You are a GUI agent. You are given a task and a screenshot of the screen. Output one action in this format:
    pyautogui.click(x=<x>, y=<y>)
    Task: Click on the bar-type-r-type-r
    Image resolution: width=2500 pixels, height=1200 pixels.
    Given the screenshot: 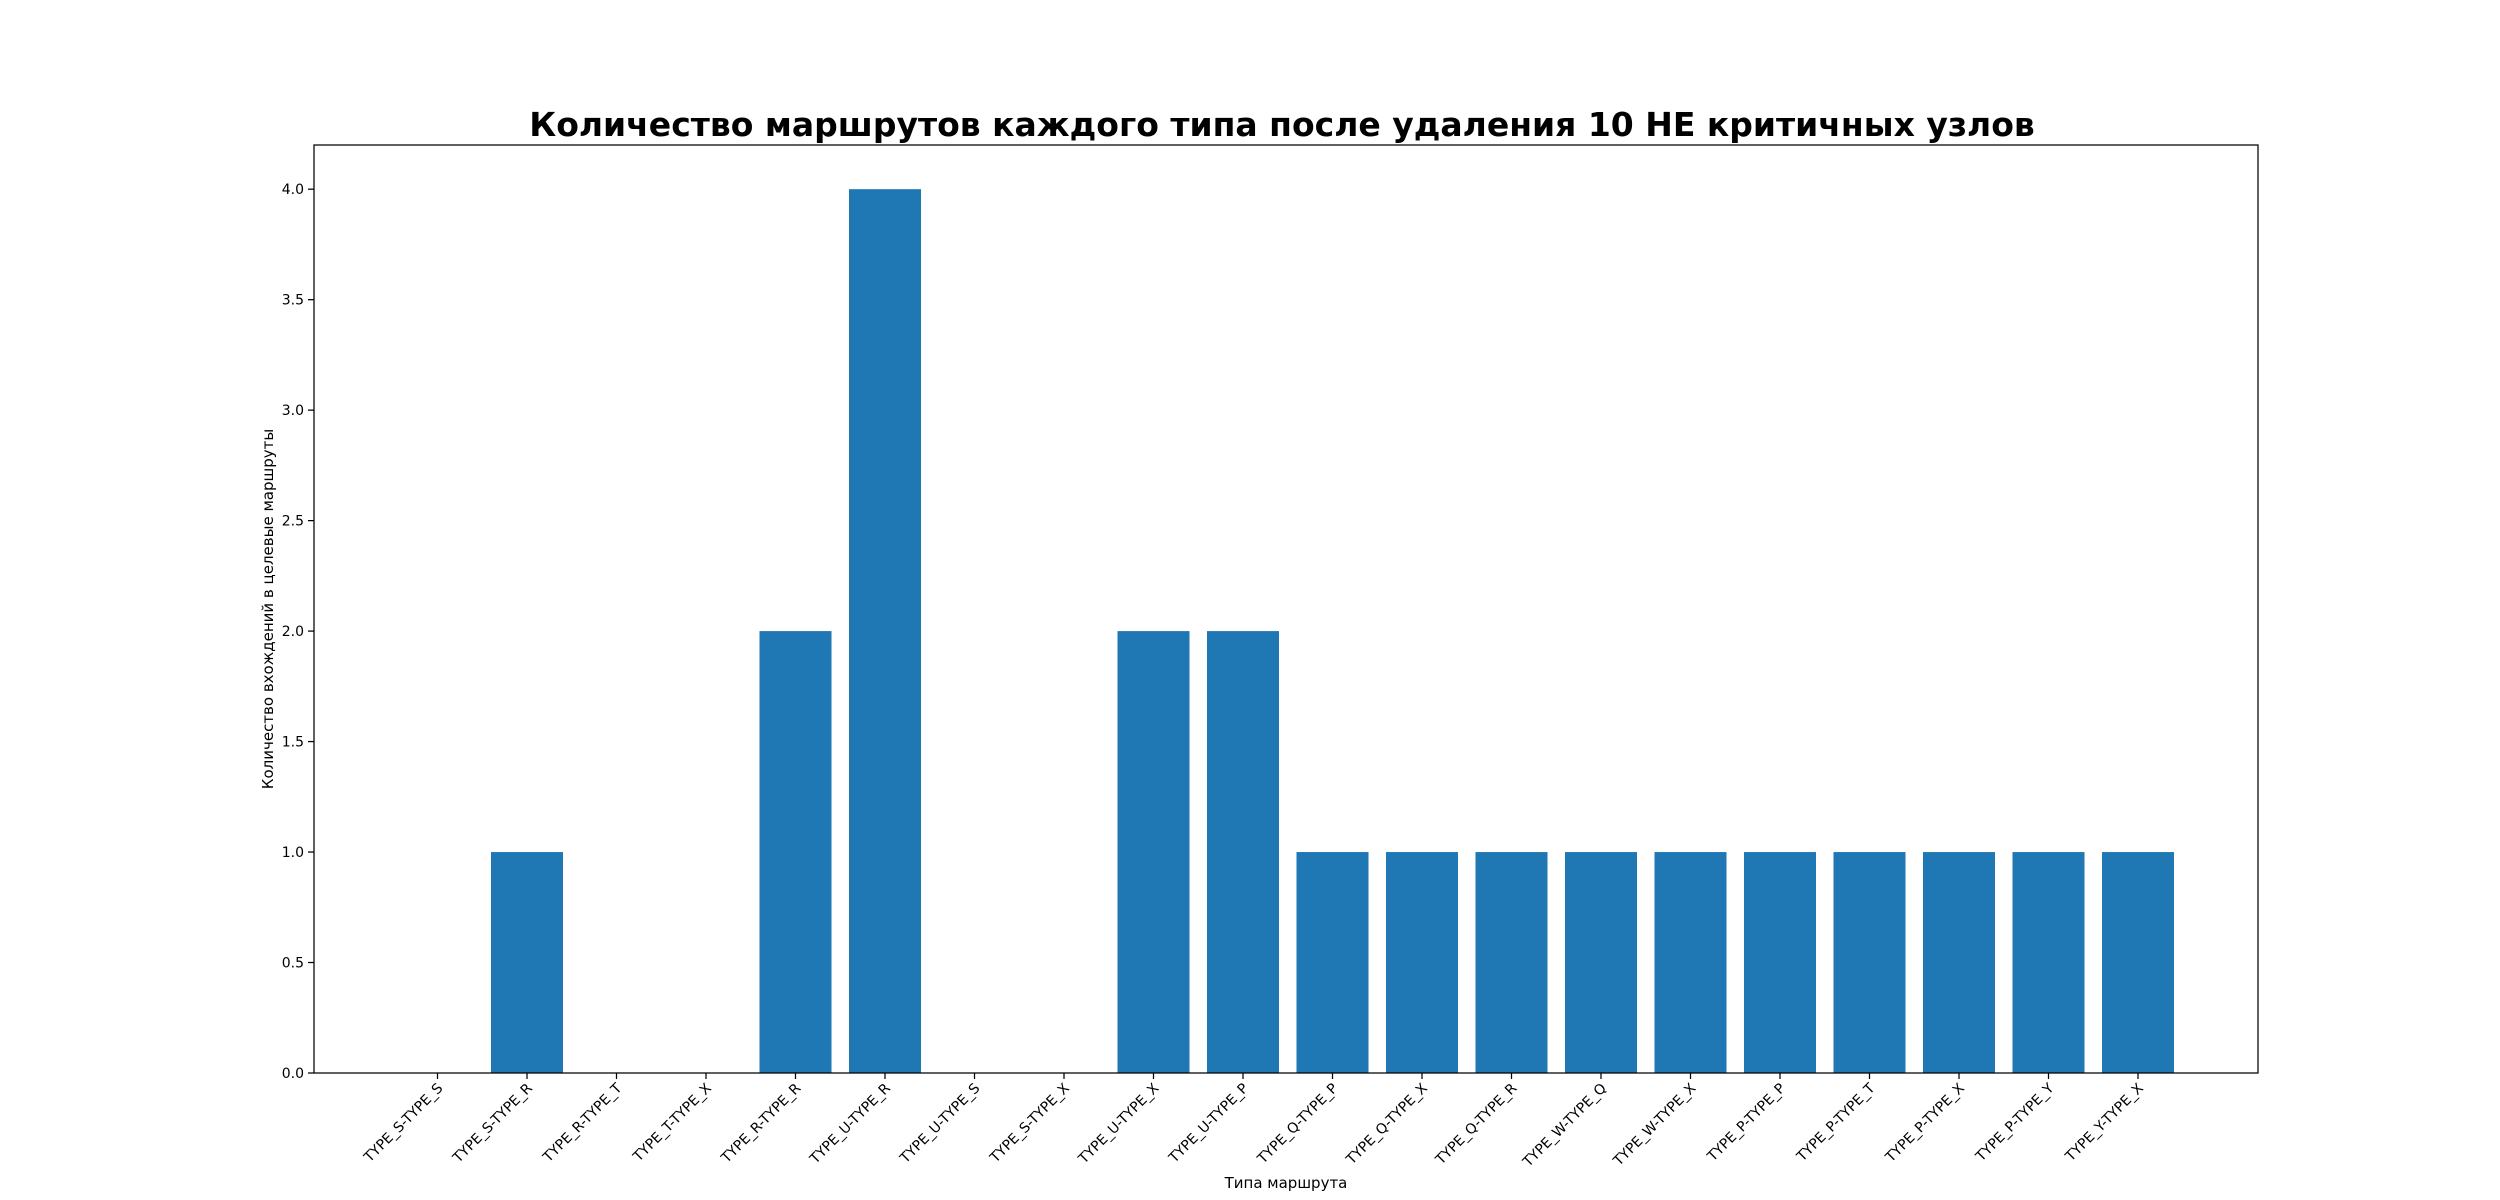 What is the action you would take?
    pyautogui.click(x=795, y=852)
    